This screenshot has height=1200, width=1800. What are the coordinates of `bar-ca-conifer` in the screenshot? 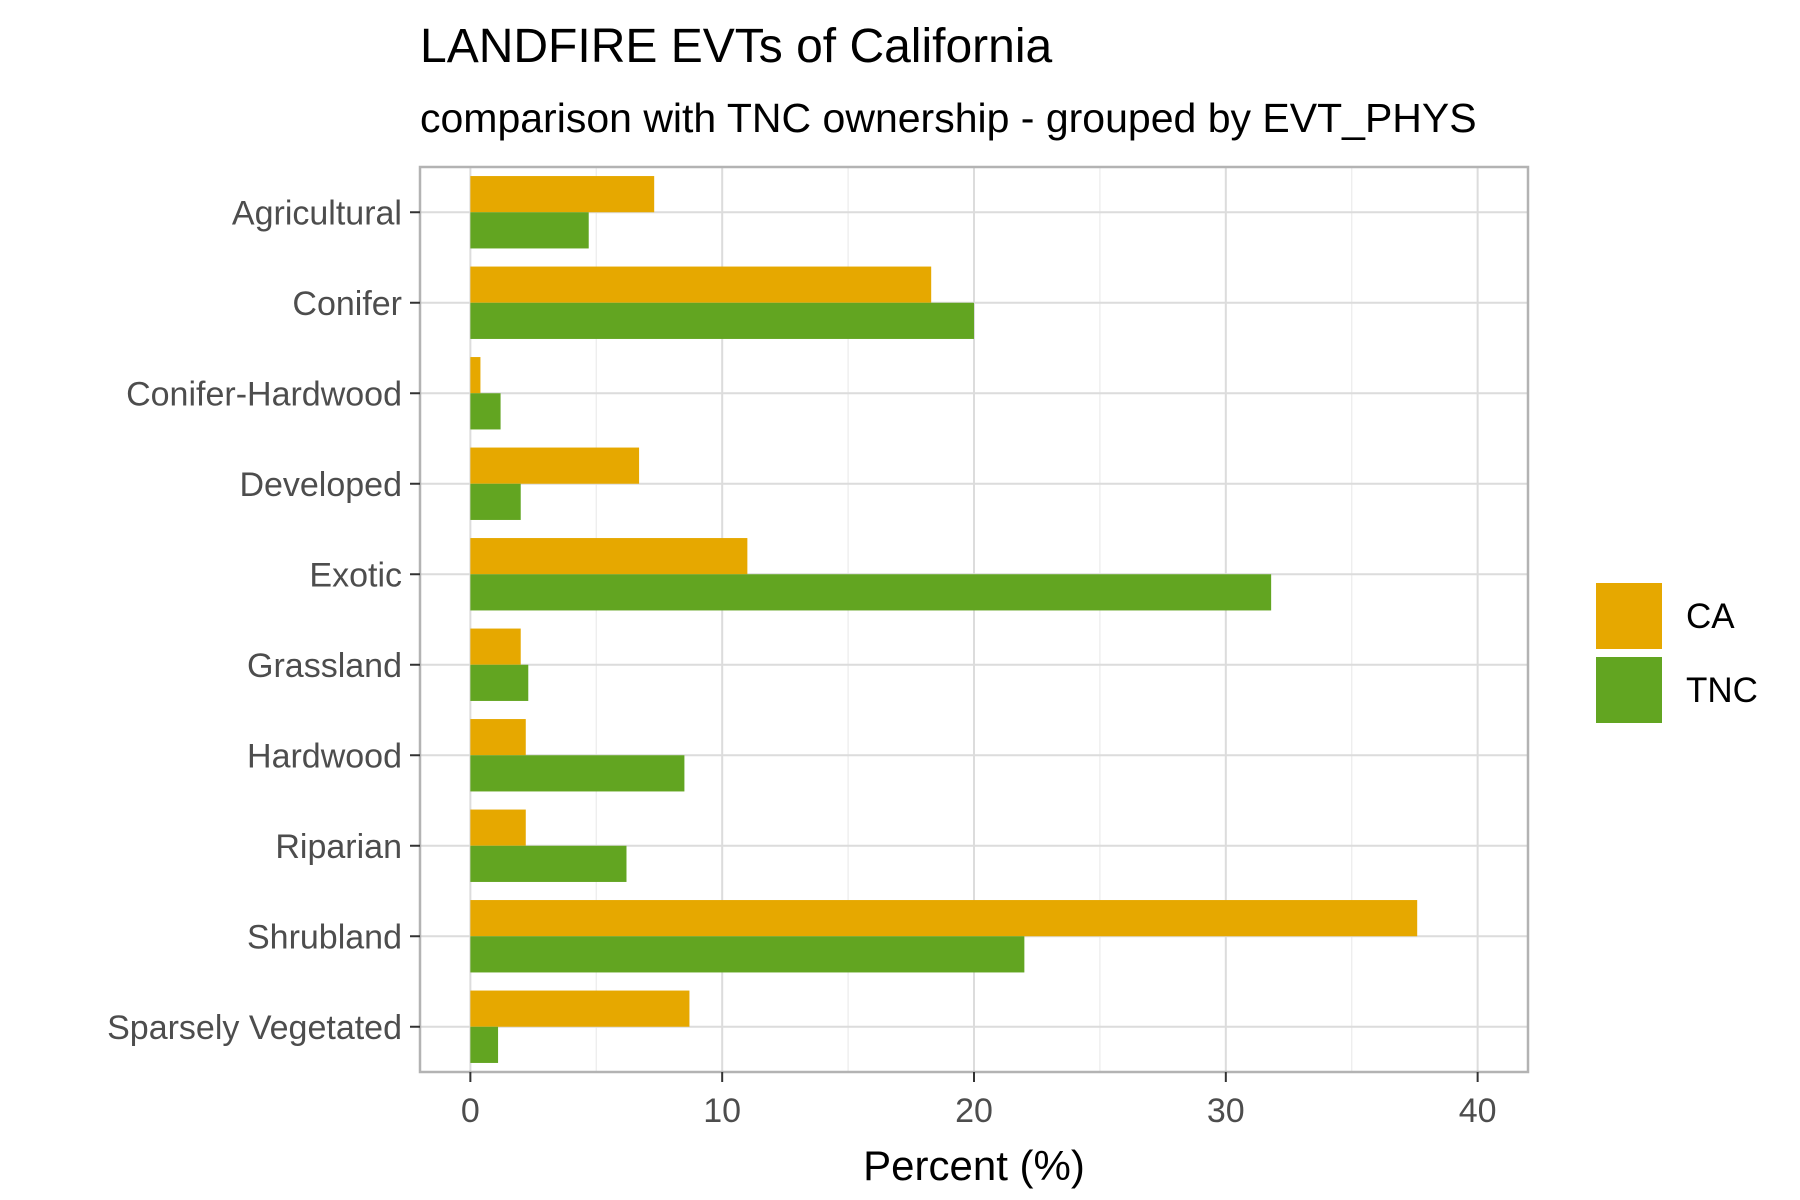 It's located at (701, 284).